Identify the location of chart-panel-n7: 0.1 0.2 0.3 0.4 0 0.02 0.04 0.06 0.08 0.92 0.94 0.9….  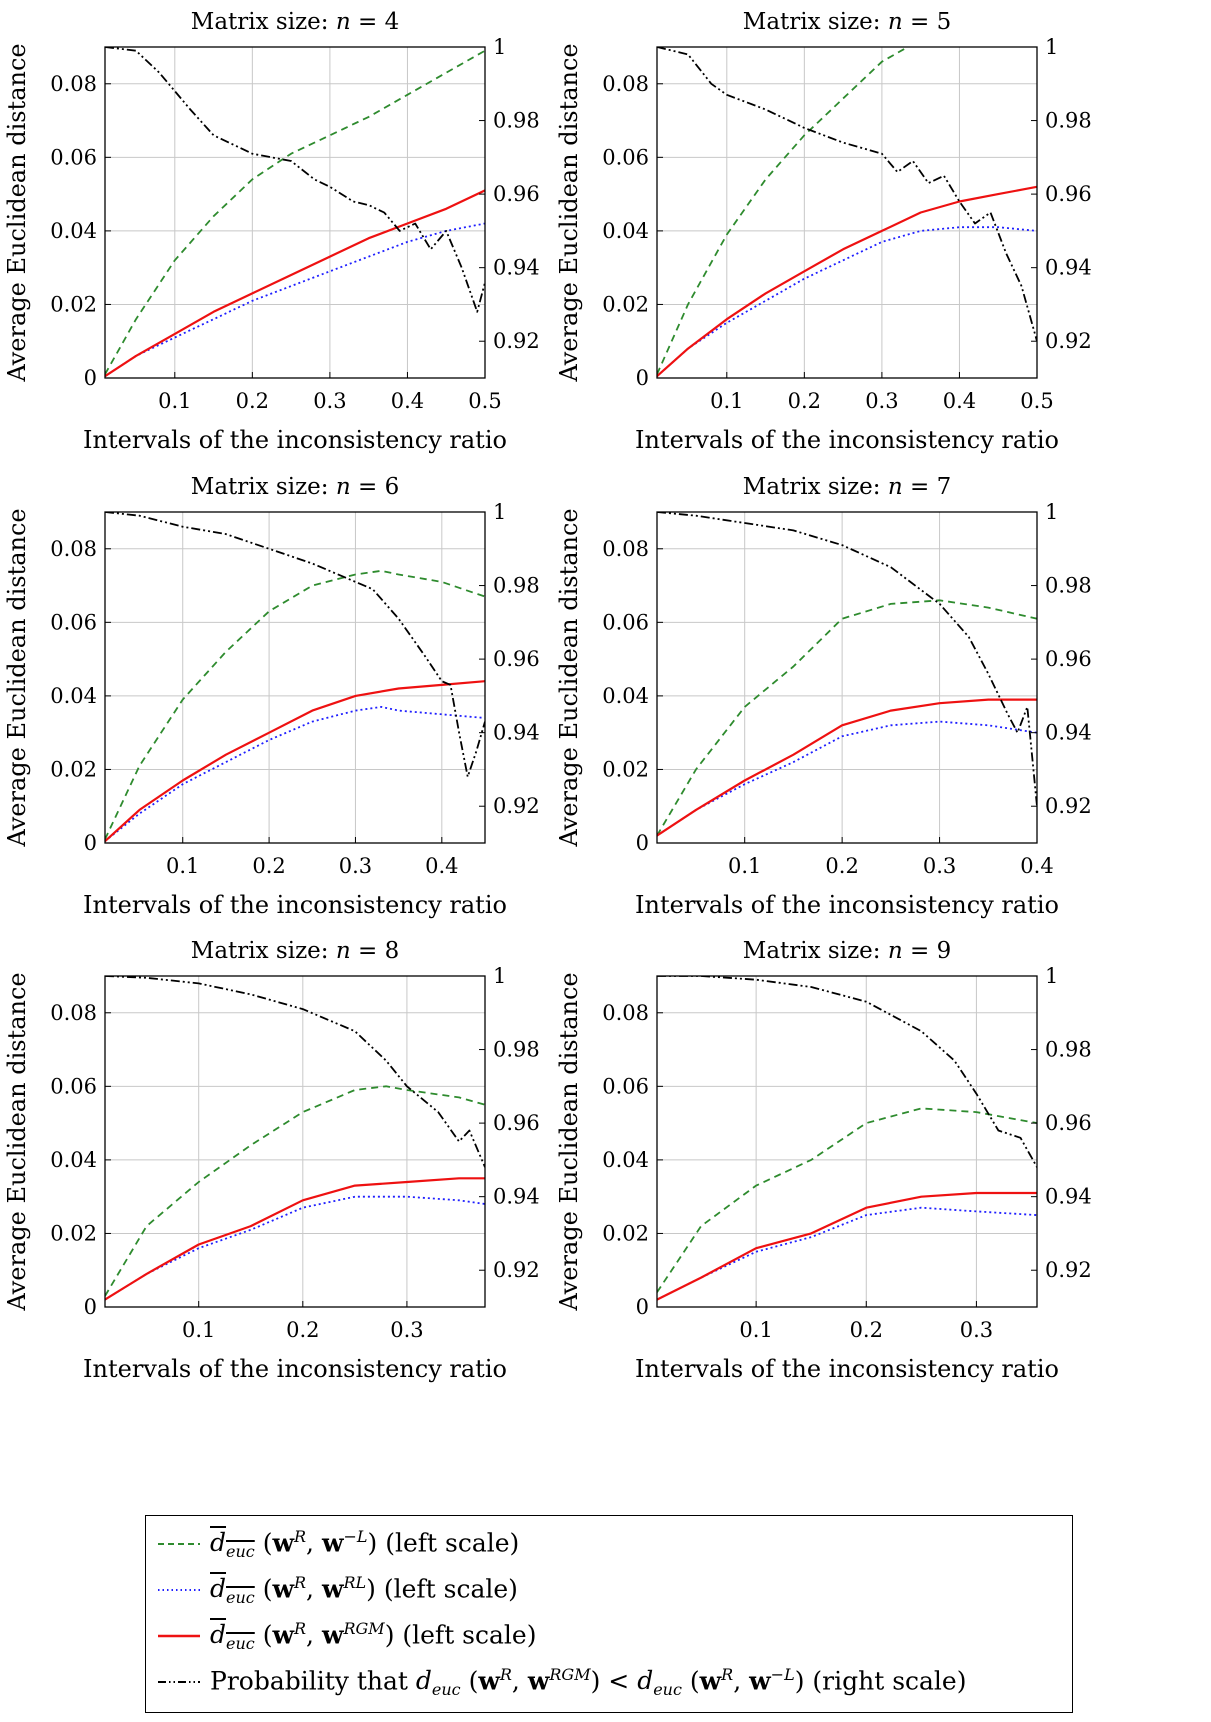
(823, 696).